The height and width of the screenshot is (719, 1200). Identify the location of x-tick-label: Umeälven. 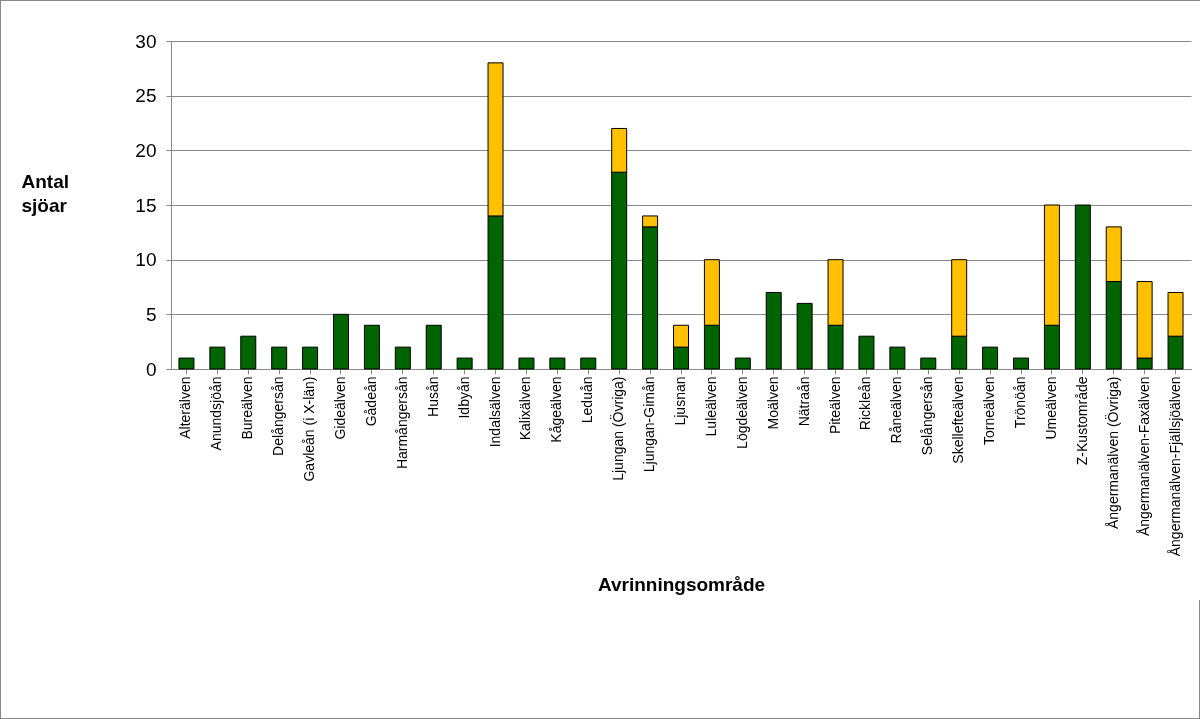
(1050, 408).